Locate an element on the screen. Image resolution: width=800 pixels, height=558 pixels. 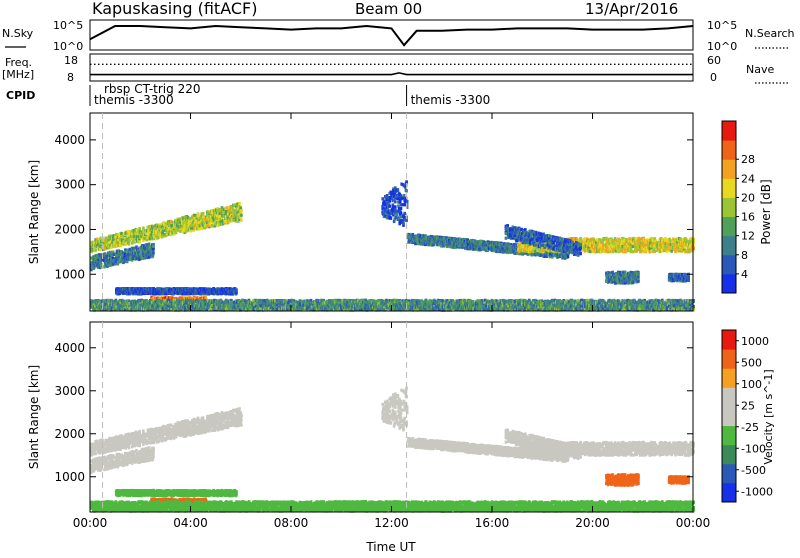
noise-left-label: N.Sky is located at coordinates (18, 33).